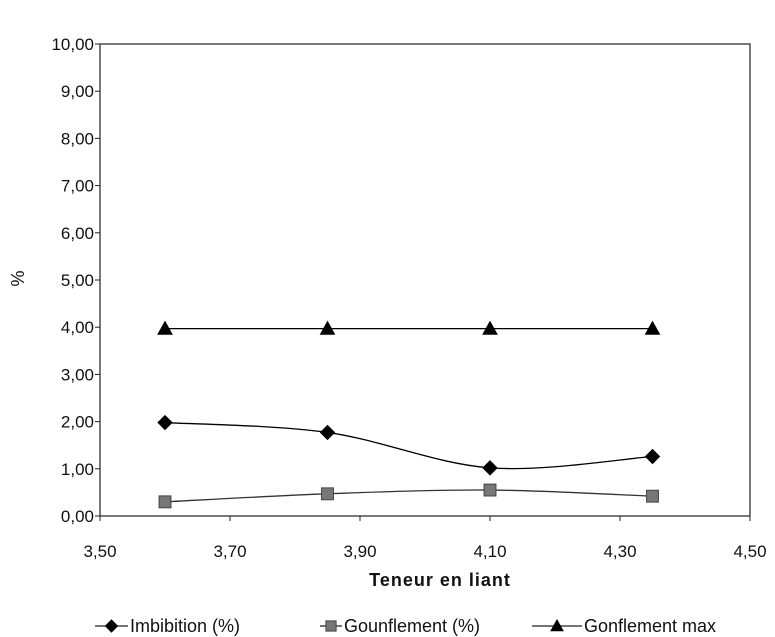 Image resolution: width=775 pixels, height=637 pixels. I want to click on legend-item: Gonflement max, so click(624, 626).